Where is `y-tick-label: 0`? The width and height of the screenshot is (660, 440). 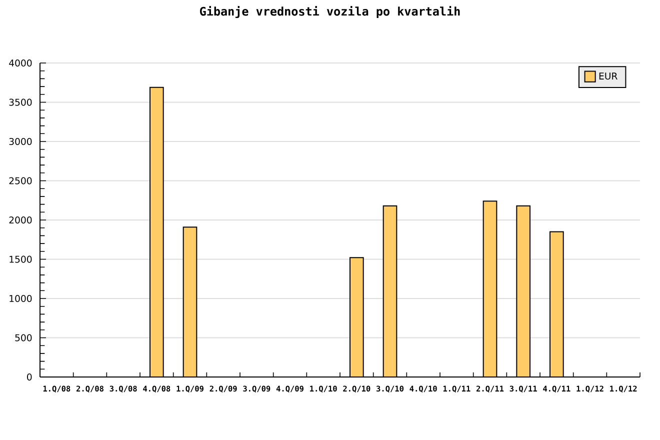 y-tick-label: 0 is located at coordinates (29, 377).